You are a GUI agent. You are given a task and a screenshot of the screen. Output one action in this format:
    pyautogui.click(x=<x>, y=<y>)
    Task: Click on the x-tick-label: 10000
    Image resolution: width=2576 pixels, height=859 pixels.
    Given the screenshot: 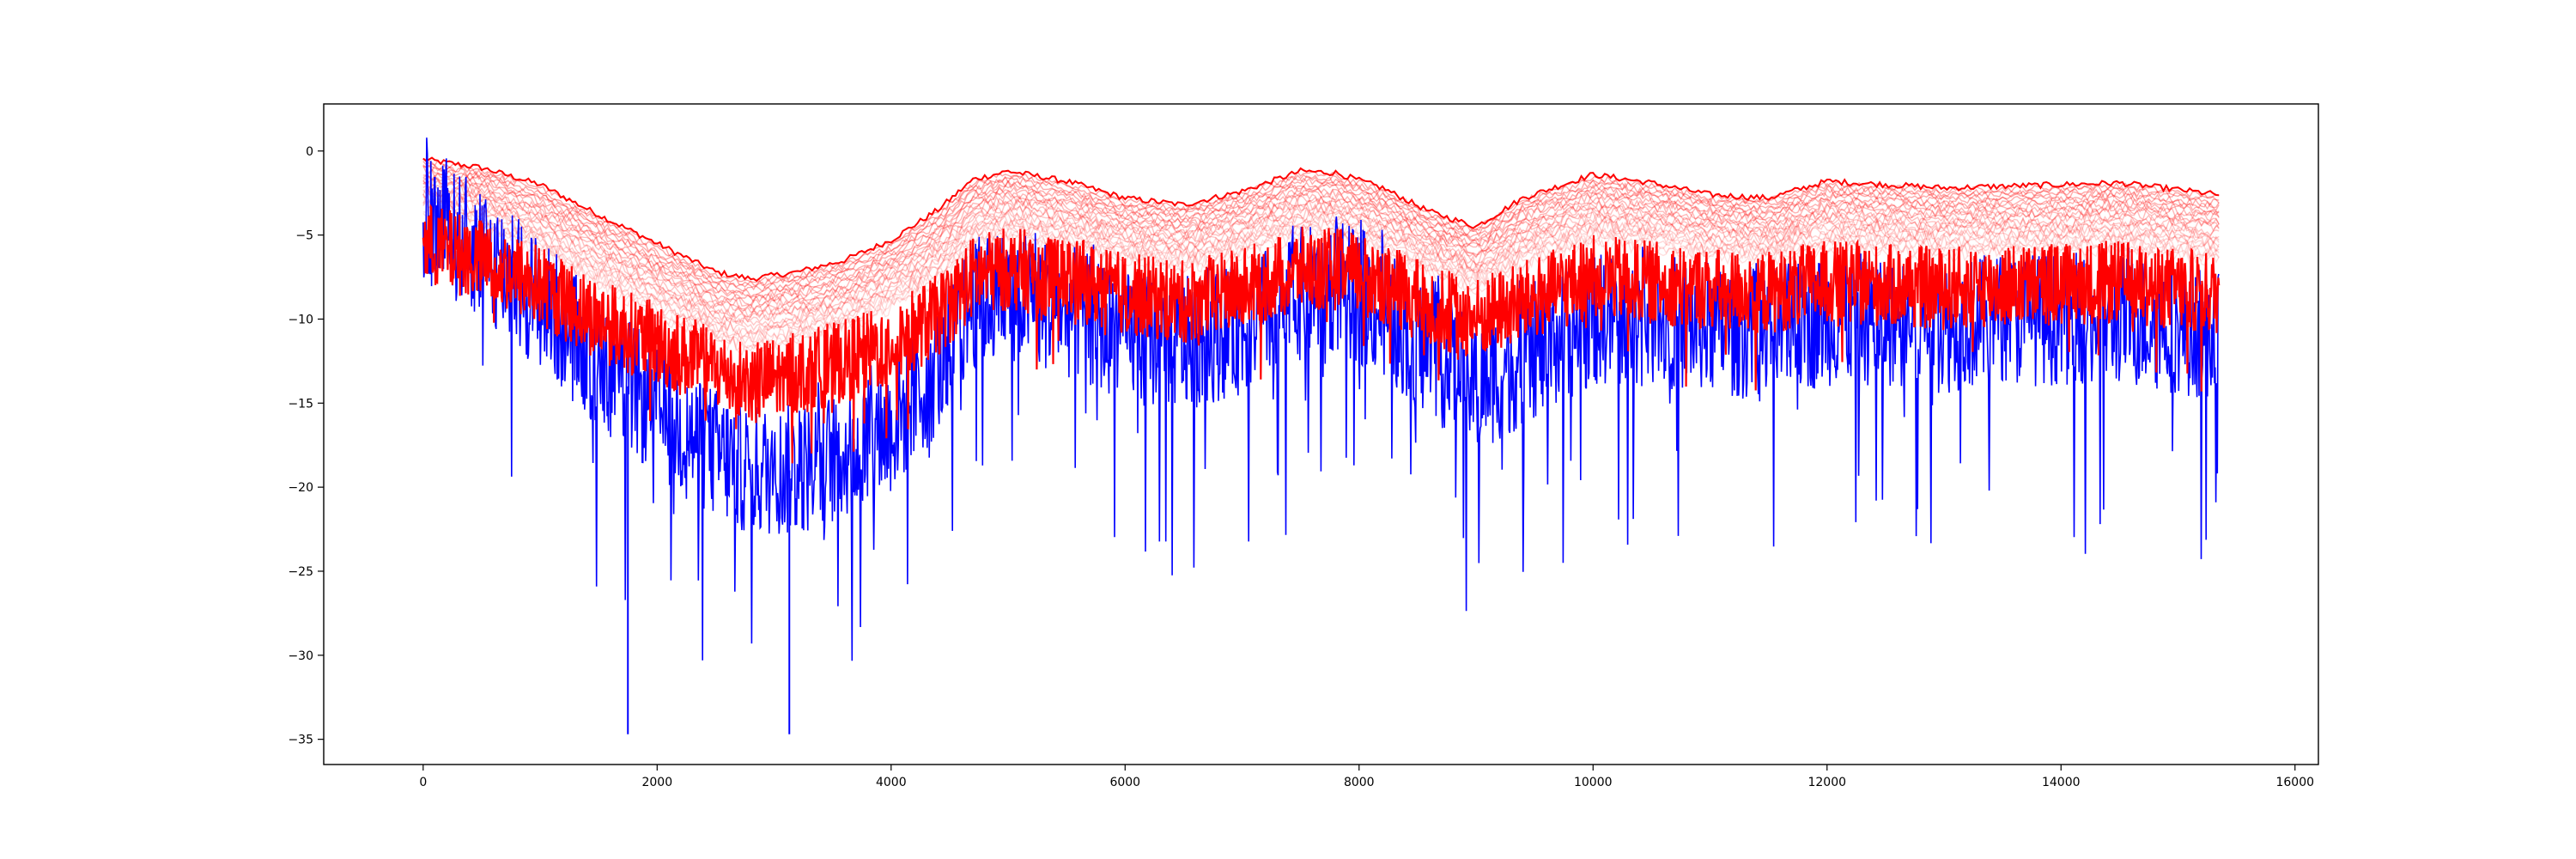 What is the action you would take?
    pyautogui.click(x=1594, y=783)
    